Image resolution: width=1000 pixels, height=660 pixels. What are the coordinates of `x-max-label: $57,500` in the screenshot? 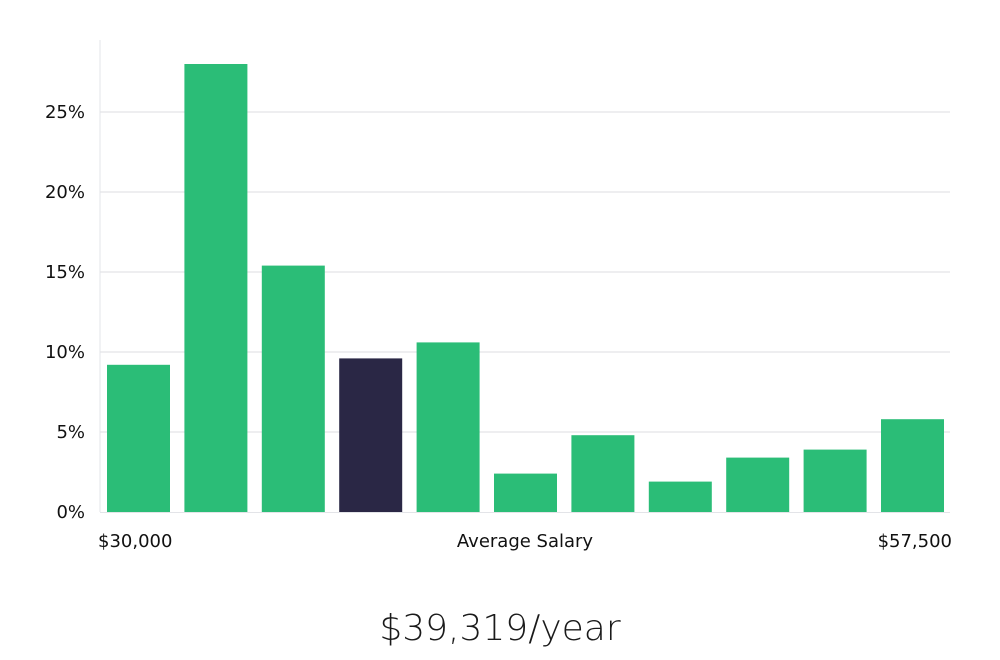 It's located at (915, 541).